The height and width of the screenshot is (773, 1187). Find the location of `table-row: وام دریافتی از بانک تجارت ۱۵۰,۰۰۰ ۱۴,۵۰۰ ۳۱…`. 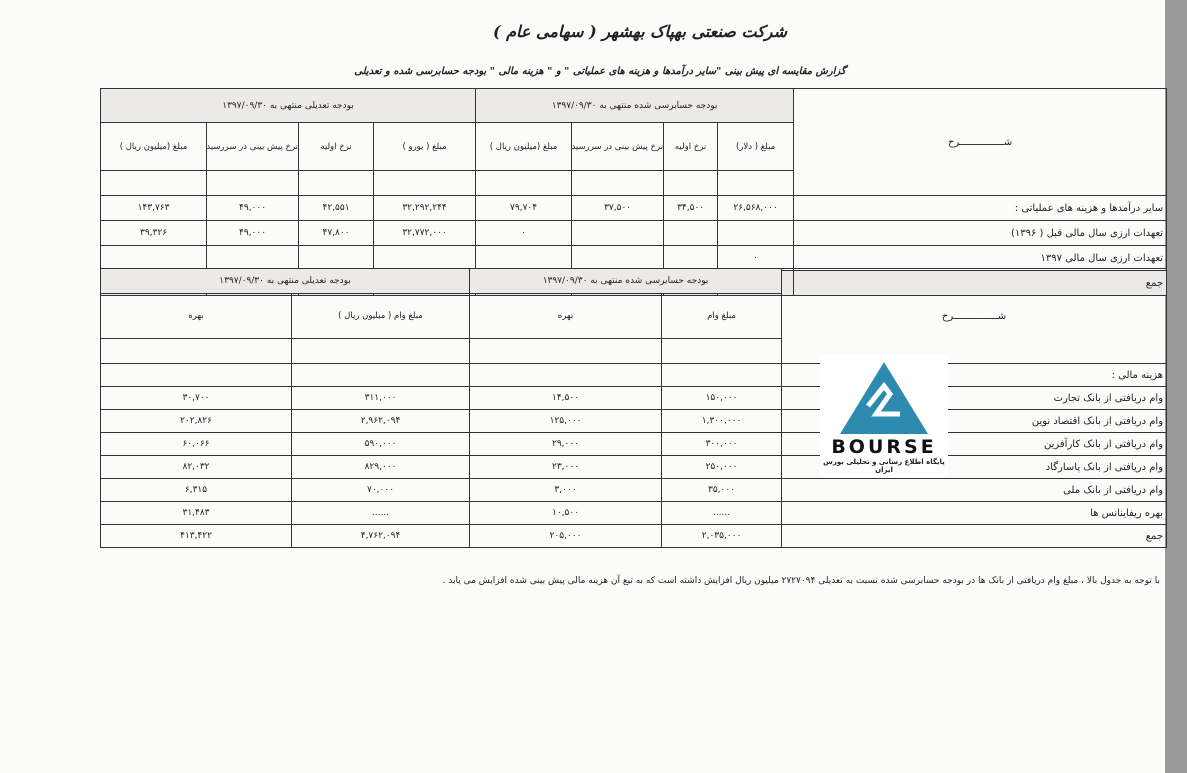

table-row: وام دریافتی از بانک تجارت ۱۵۰,۰۰۰ ۱۴,۵۰۰ ۳۱… is located at coordinates (633, 398).